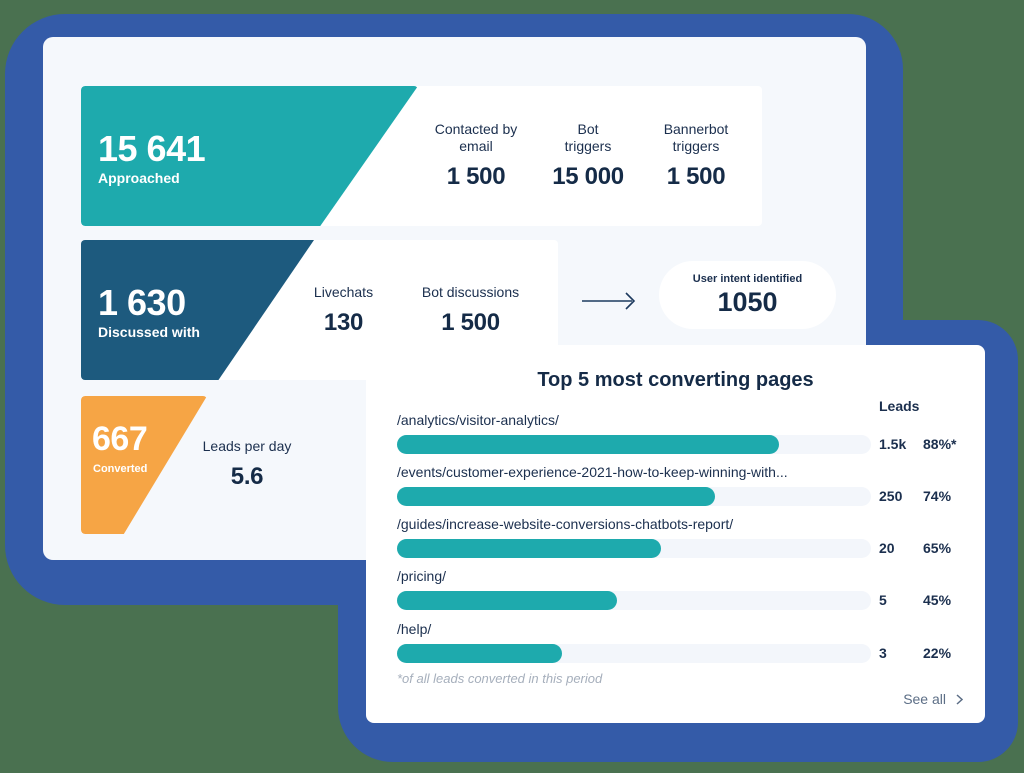 The height and width of the screenshot is (773, 1024). Describe the element at coordinates (247, 464) in the screenshot. I see `stat-leads-per-day: Leads per day 5.6` at that location.